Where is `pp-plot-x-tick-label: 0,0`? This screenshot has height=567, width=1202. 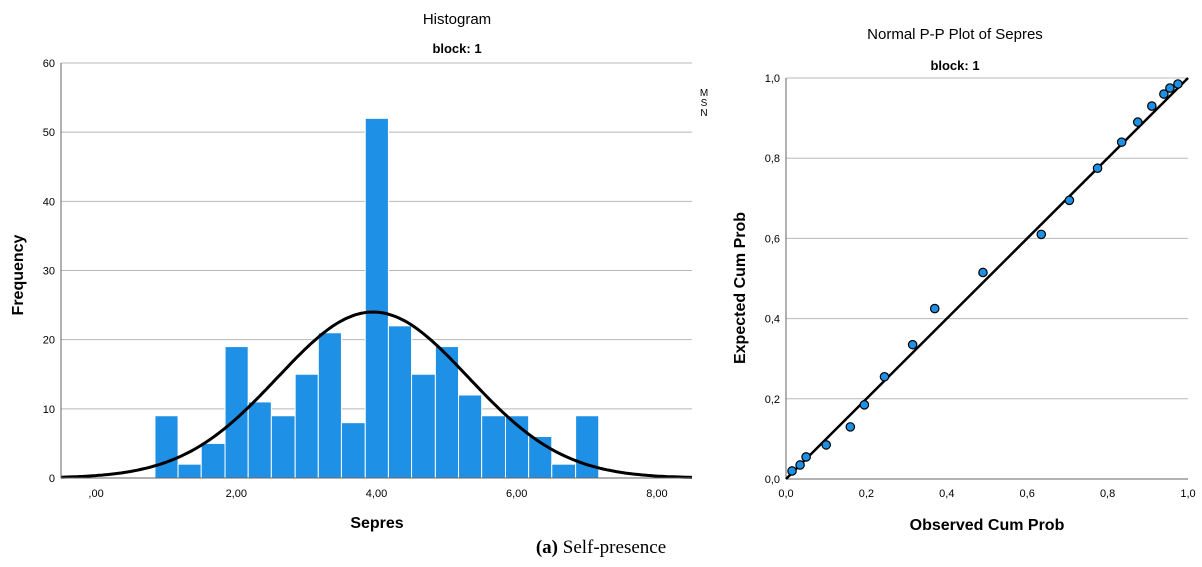 pp-plot-x-tick-label: 0,0 is located at coordinates (785, 494).